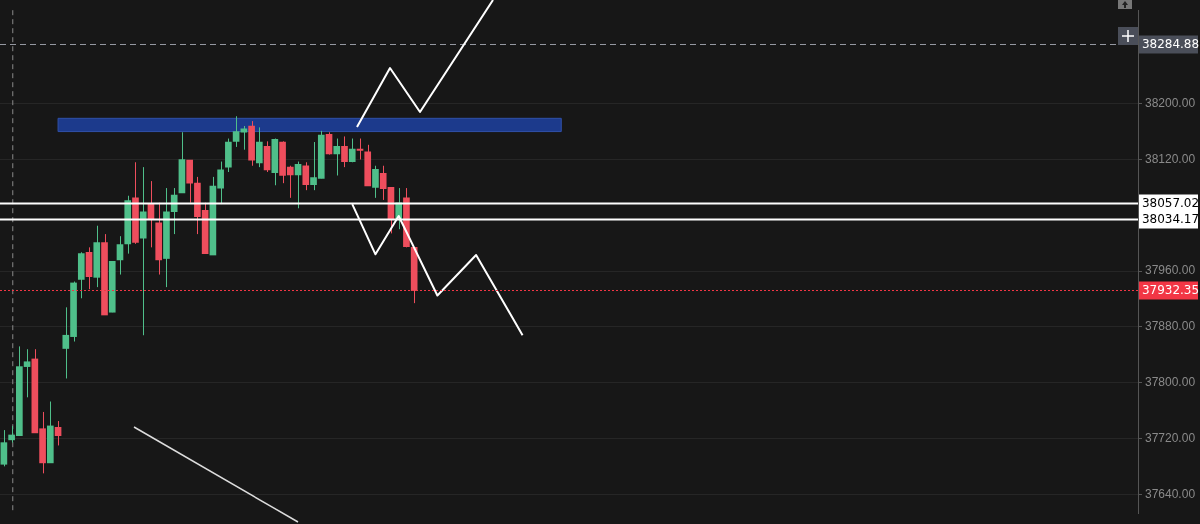 The image size is (1200, 524). I want to click on ref-line-label: 38034.17, so click(1170, 218).